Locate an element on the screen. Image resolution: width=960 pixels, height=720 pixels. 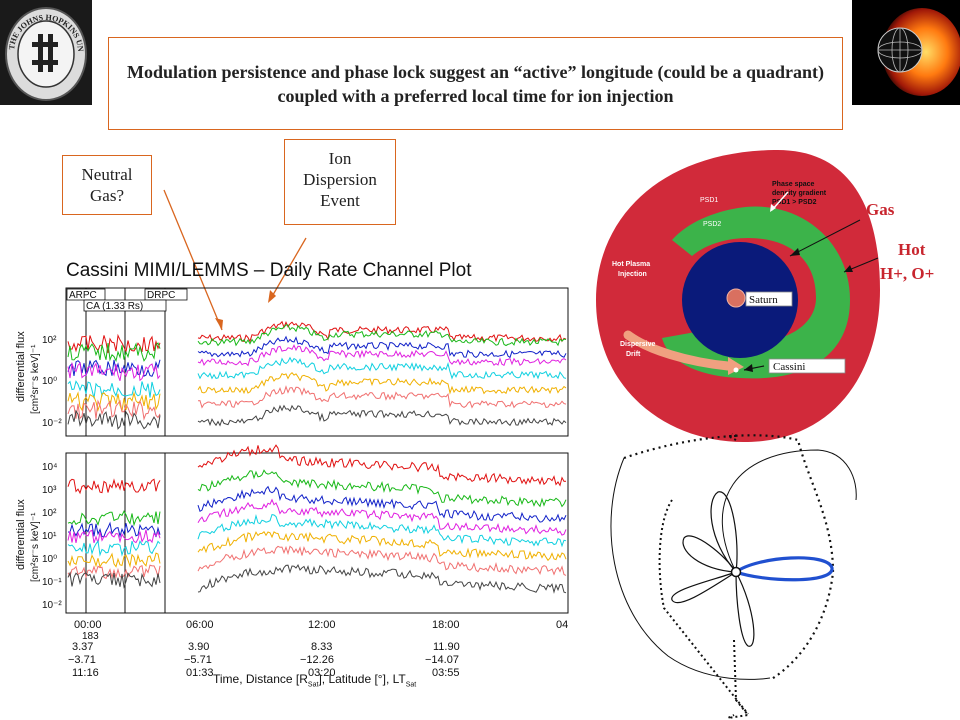
saturn-icon is located at coordinates (736, 298).